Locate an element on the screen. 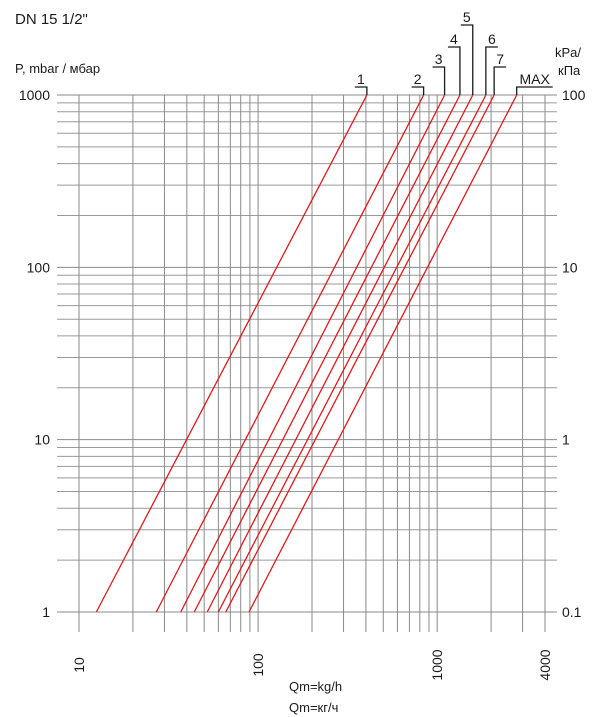 The height and width of the screenshot is (717, 606). series-label-3: 3 is located at coordinates (439, 59).